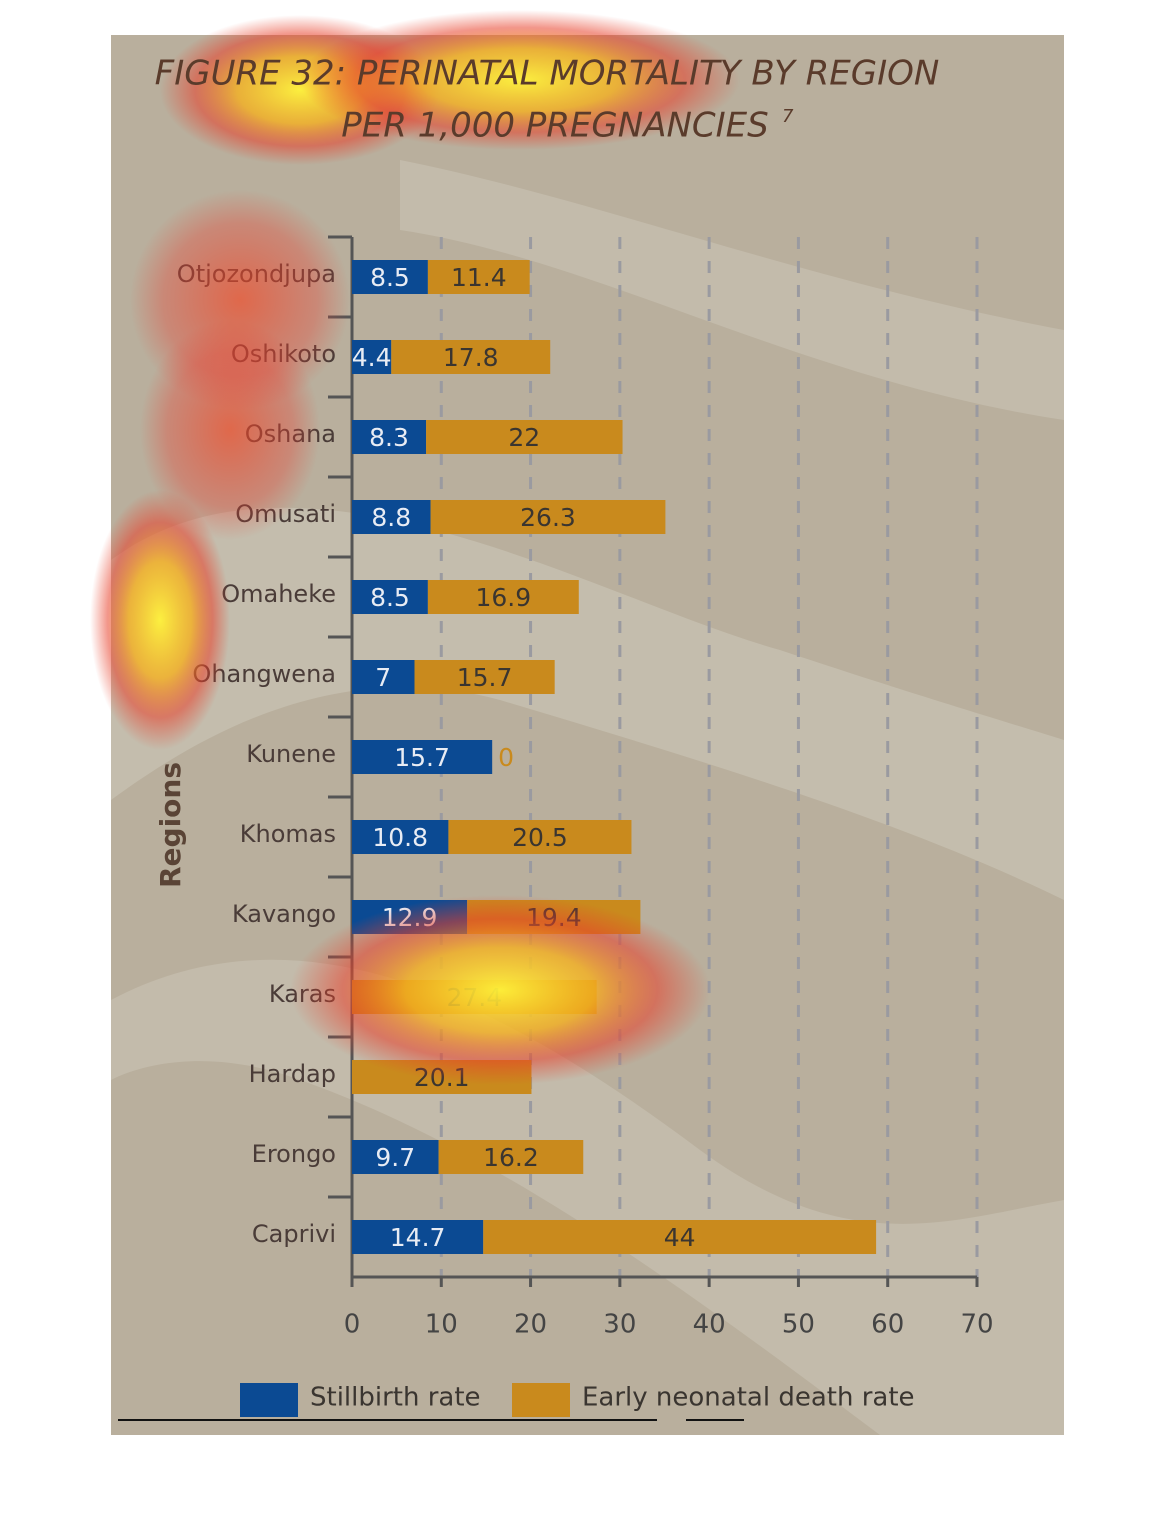 This screenshot has height=1530, width=1174. I want to click on data-label: 0, so click(506, 757).